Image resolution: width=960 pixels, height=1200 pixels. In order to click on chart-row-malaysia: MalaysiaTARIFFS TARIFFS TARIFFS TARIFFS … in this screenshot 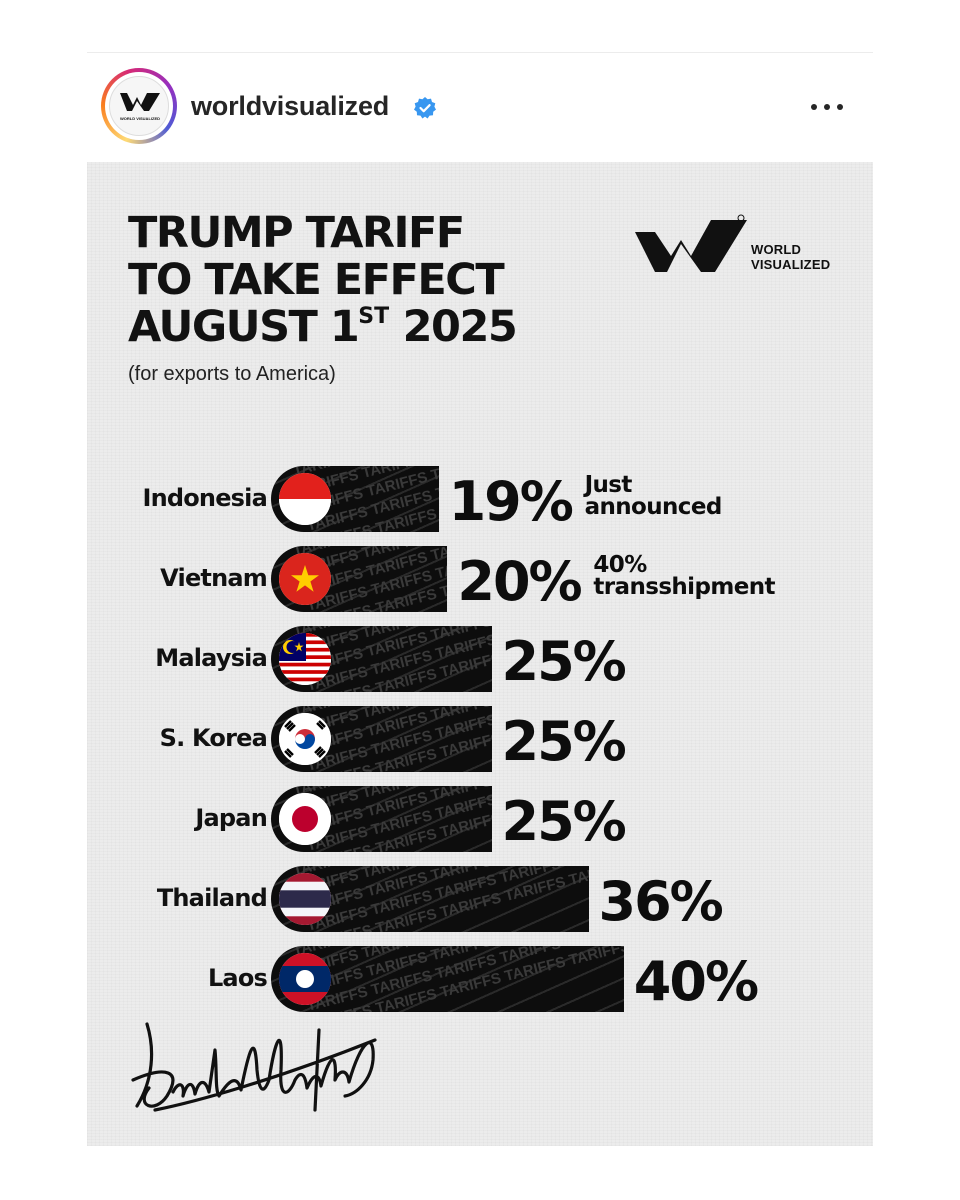, I will do `click(480, 658)`.